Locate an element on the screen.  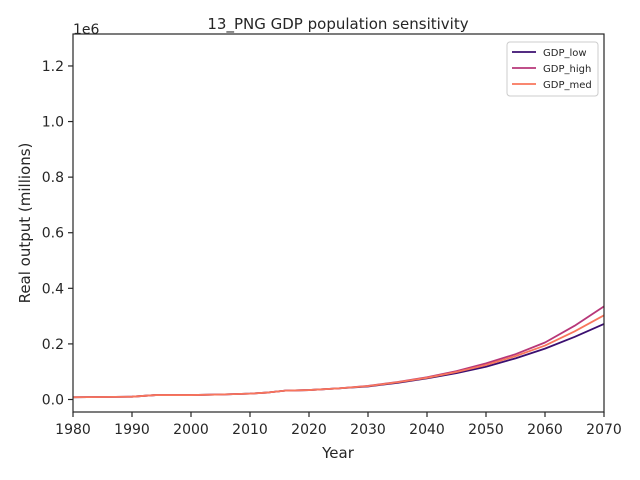
x-tick-label-2040: 2040 is located at coordinates (427, 430).